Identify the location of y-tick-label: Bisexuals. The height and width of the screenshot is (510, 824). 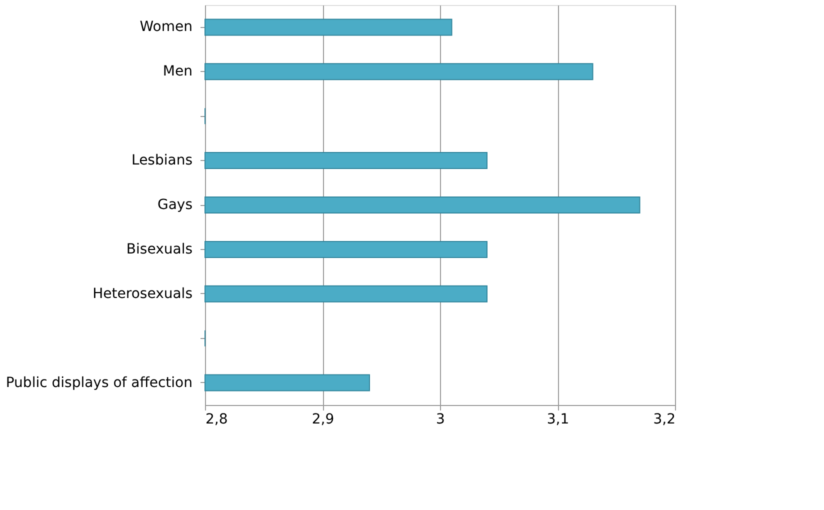
(159, 249).